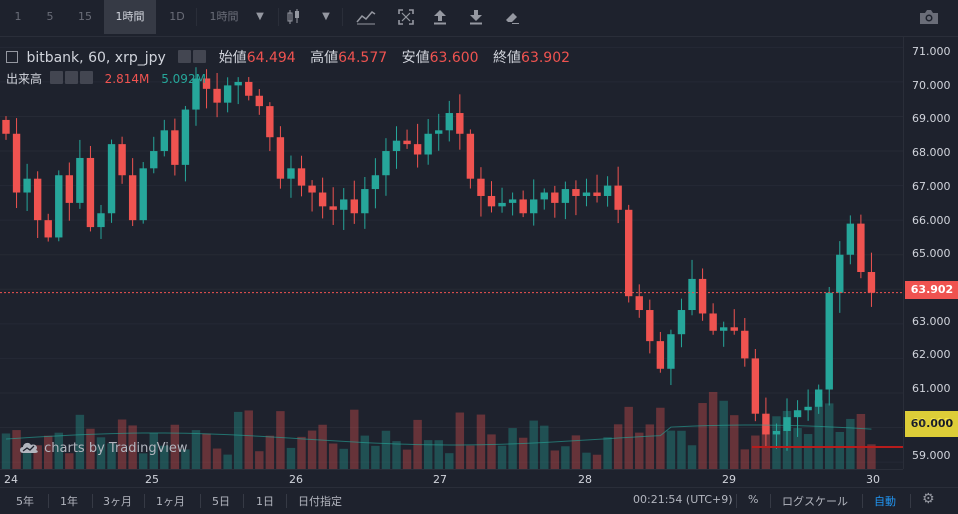 The image size is (958, 514). What do you see at coordinates (127, 79) in the screenshot?
I see `volume-value: 2.814M` at bounding box center [127, 79].